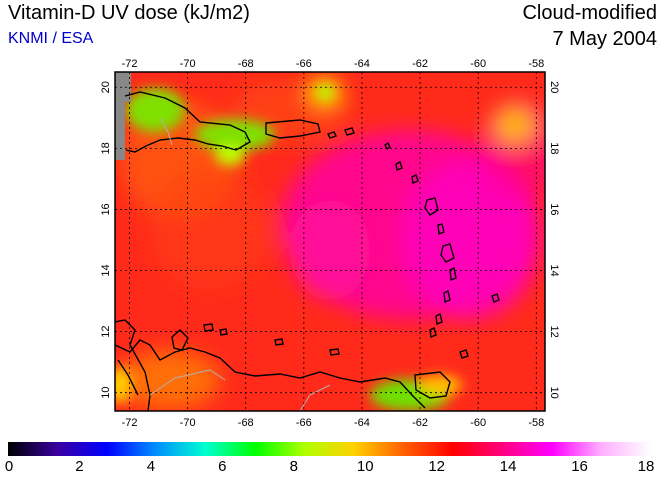 Image resolution: width=665 pixels, height=480 pixels. I want to click on lon-tick-label-bottom: -70, so click(188, 423).